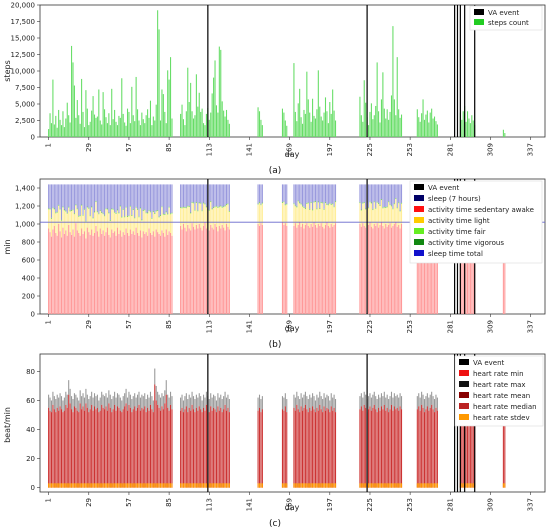 This screenshot has height=531, width=550. What do you see at coordinates (459, 221) in the screenshot?
I see `legend-label: activity time light` at bounding box center [459, 221].